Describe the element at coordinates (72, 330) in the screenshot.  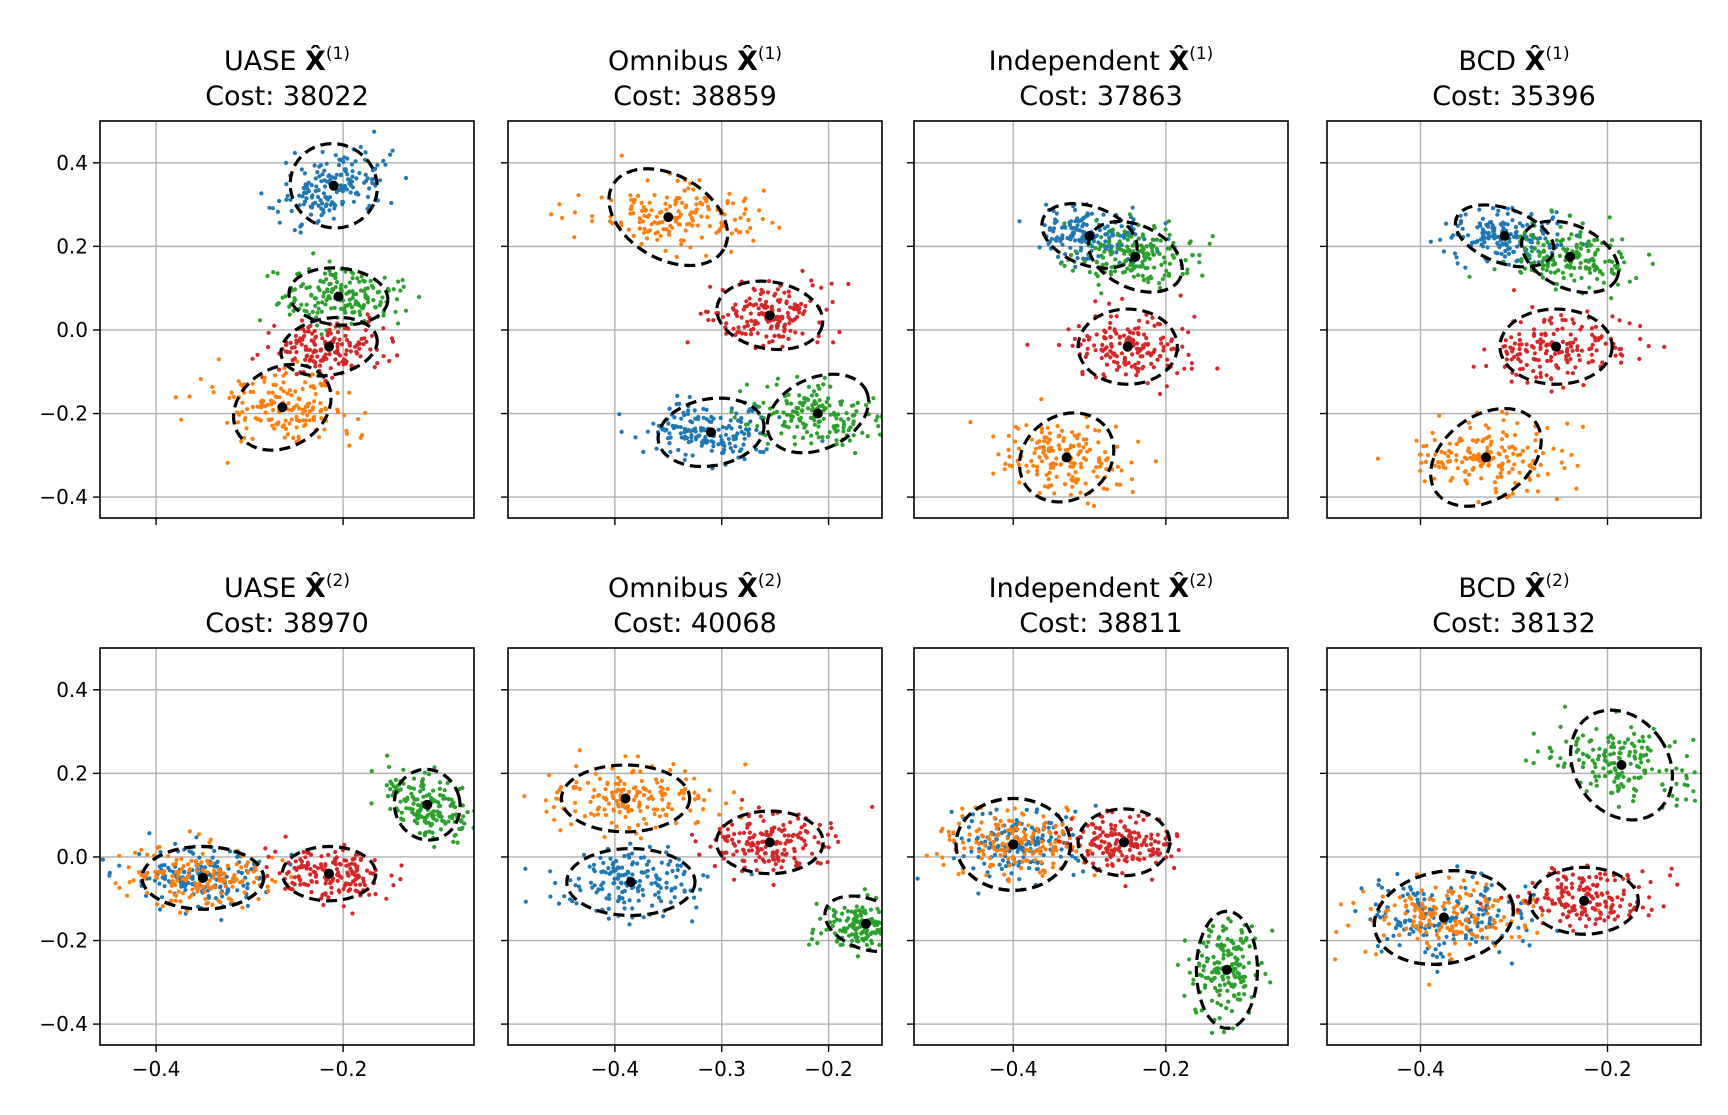
I see `y-tick-label: 0.0` at that location.